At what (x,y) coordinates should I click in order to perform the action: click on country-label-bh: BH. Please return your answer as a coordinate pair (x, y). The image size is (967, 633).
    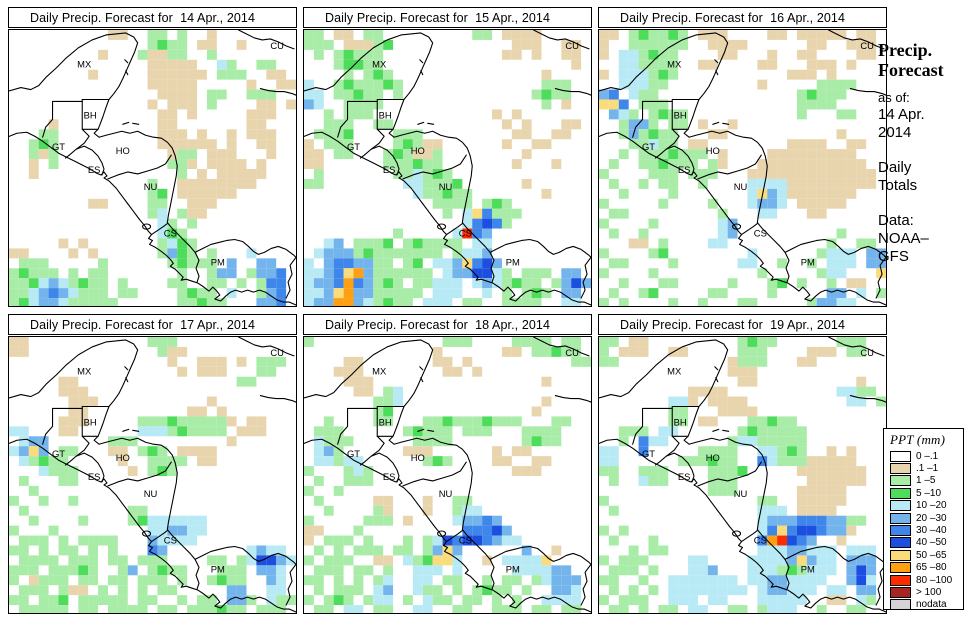
    Looking at the image, I should click on (90, 114).